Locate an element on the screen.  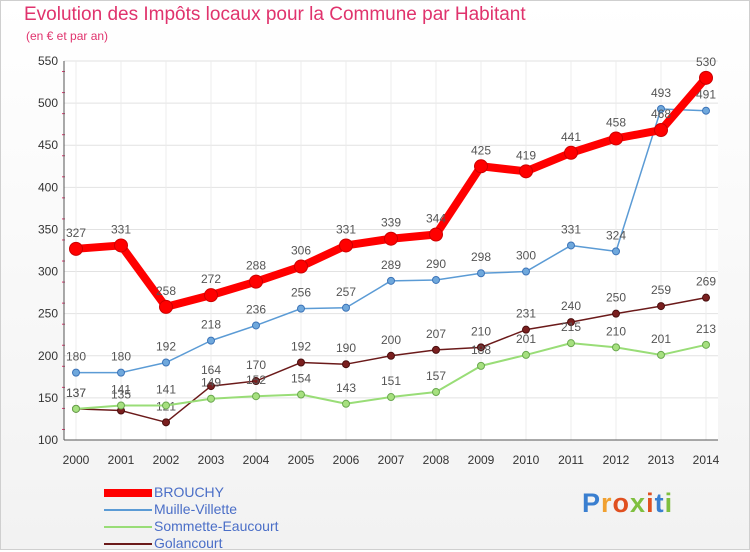
x-tick-label: 2005 is located at coordinates (301, 460).